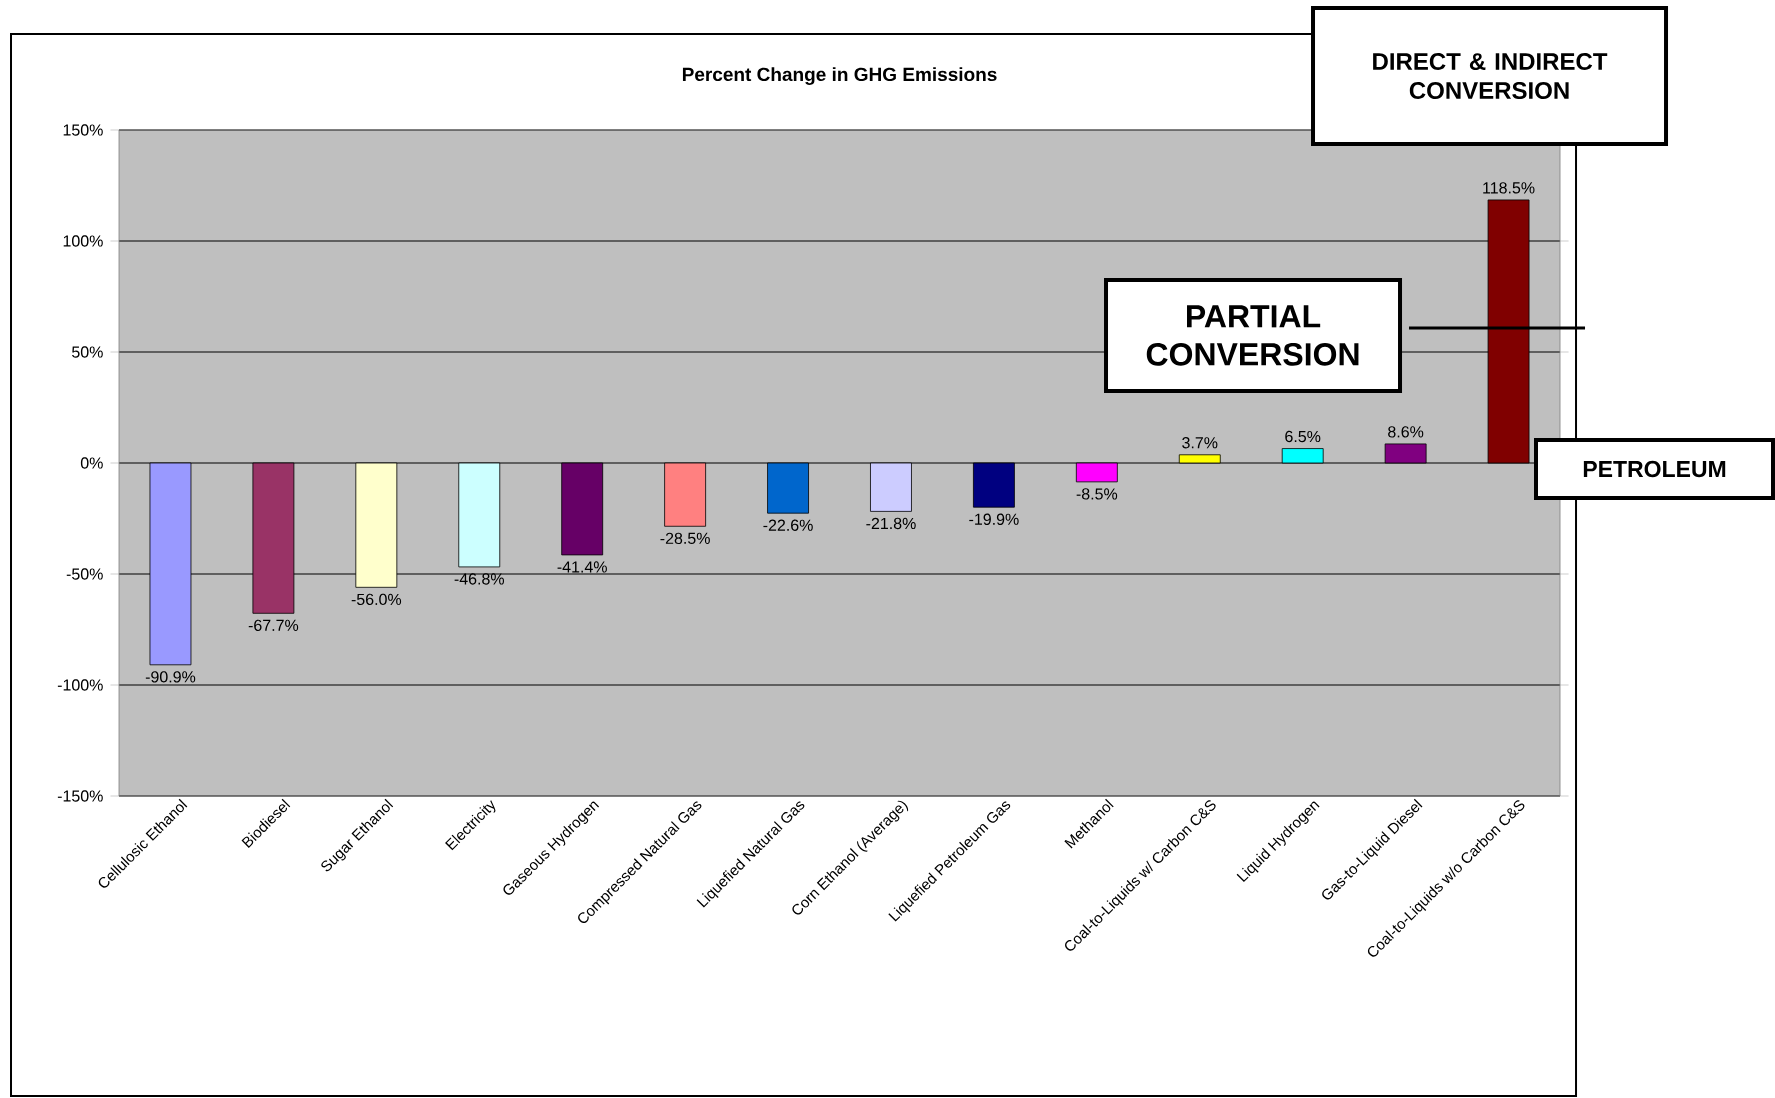 The height and width of the screenshot is (1098, 1775). Describe the element at coordinates (1406, 432) in the screenshot. I see `data-label: 8.6%` at that location.